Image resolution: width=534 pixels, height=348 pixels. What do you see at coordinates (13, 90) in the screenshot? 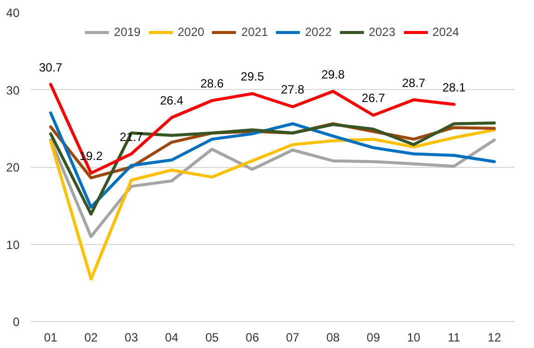
I see `y-tick-label: 30` at bounding box center [13, 90].